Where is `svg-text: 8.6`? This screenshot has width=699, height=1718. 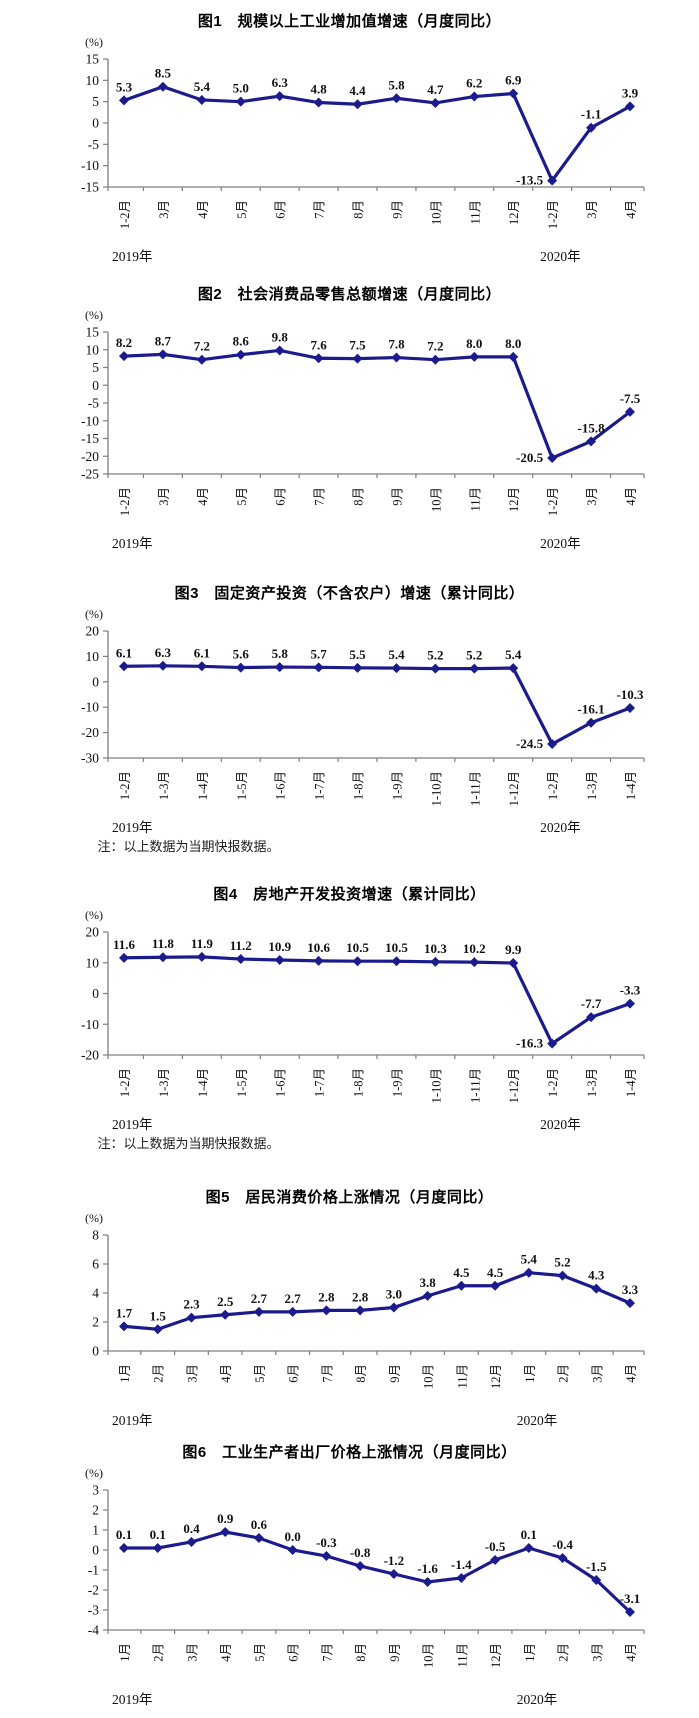
svg-text: 8.6 is located at coordinates (240, 341).